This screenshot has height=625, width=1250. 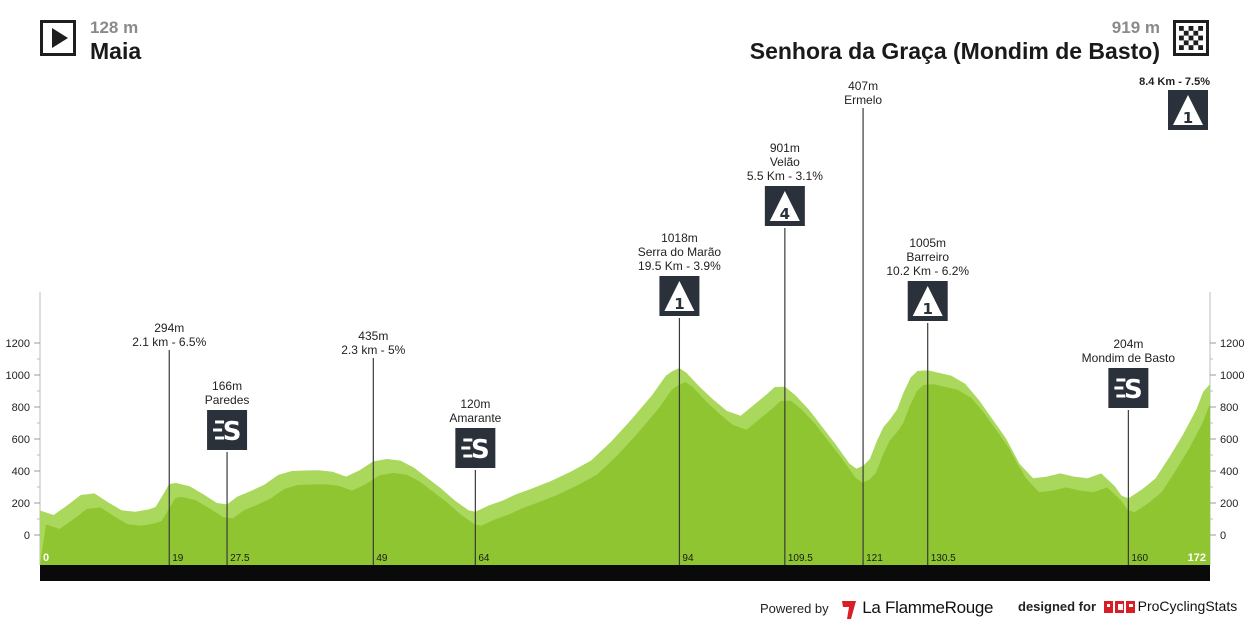 What do you see at coordinates (1139, 558) in the screenshot?
I see `x-tick-label: 160` at bounding box center [1139, 558].